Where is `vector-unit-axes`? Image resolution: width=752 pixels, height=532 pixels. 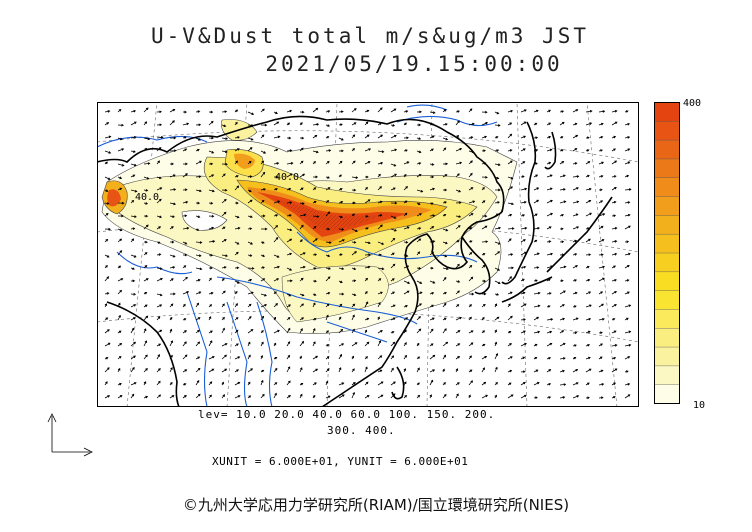
vector-unit-axes is located at coordinates (70, 435).